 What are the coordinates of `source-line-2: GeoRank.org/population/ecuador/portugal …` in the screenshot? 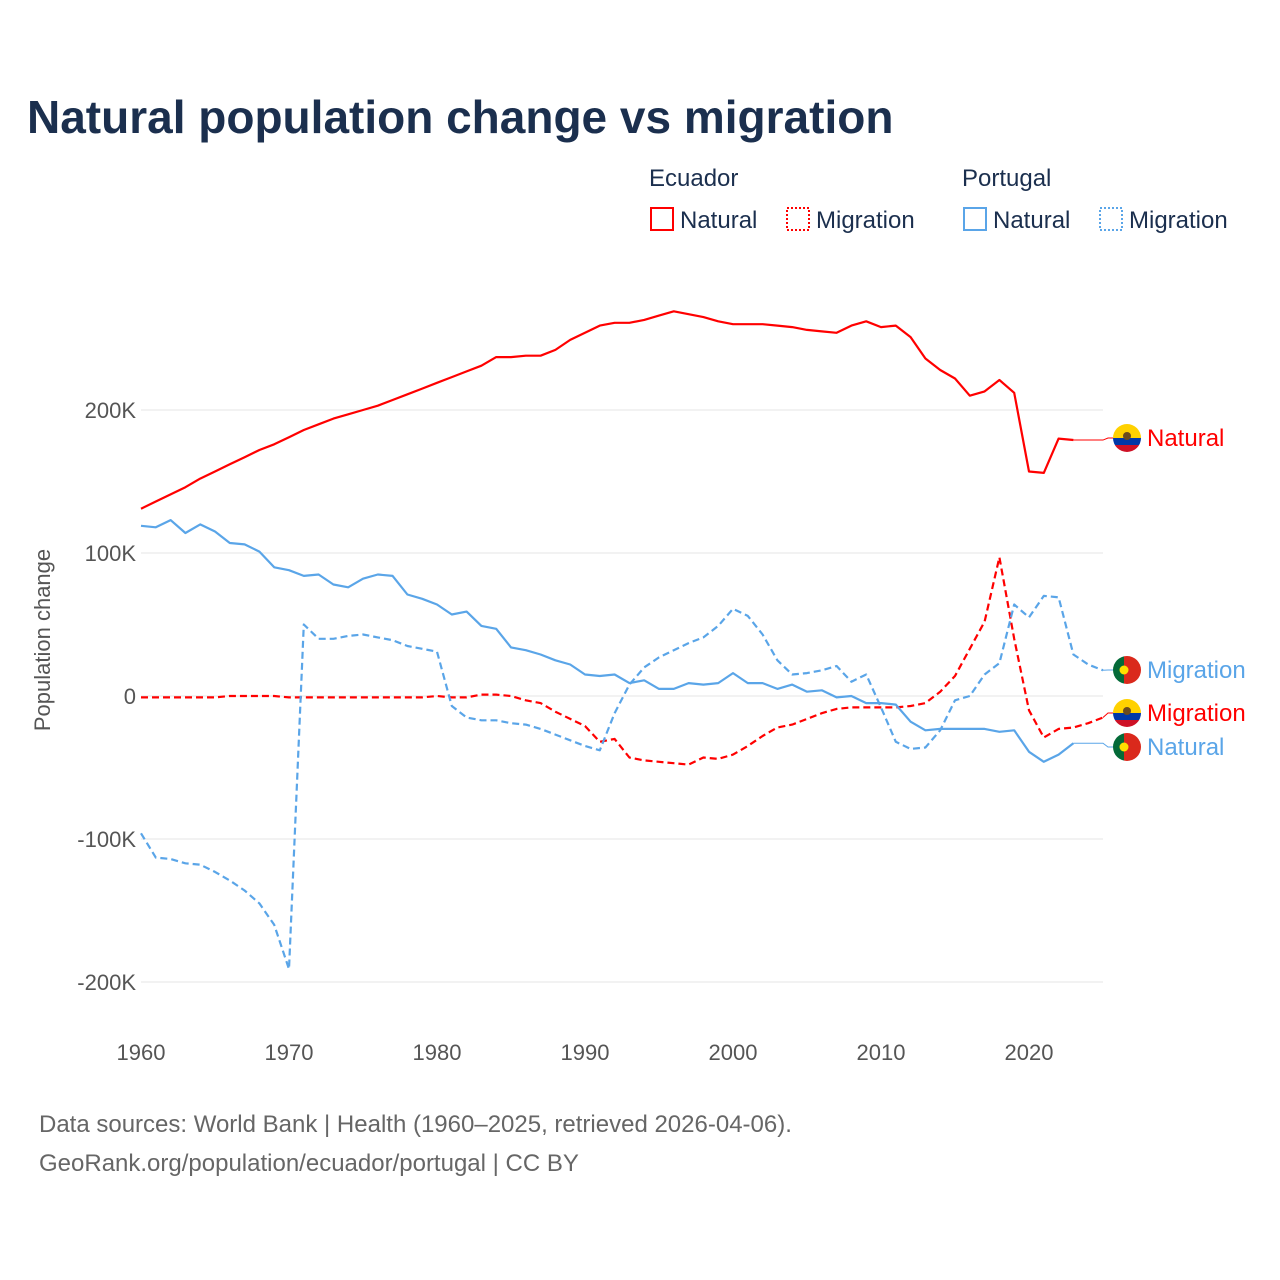 It's located at (309, 1163).